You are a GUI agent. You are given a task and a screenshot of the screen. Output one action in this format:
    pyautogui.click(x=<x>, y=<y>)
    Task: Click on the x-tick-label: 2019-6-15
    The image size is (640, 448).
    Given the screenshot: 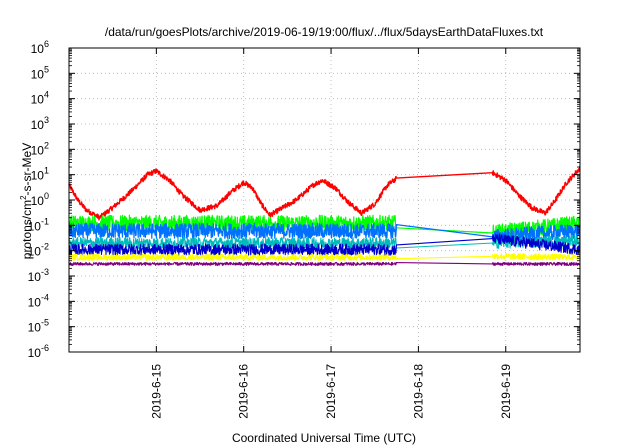 What is the action you would take?
    pyautogui.click(x=156, y=391)
    